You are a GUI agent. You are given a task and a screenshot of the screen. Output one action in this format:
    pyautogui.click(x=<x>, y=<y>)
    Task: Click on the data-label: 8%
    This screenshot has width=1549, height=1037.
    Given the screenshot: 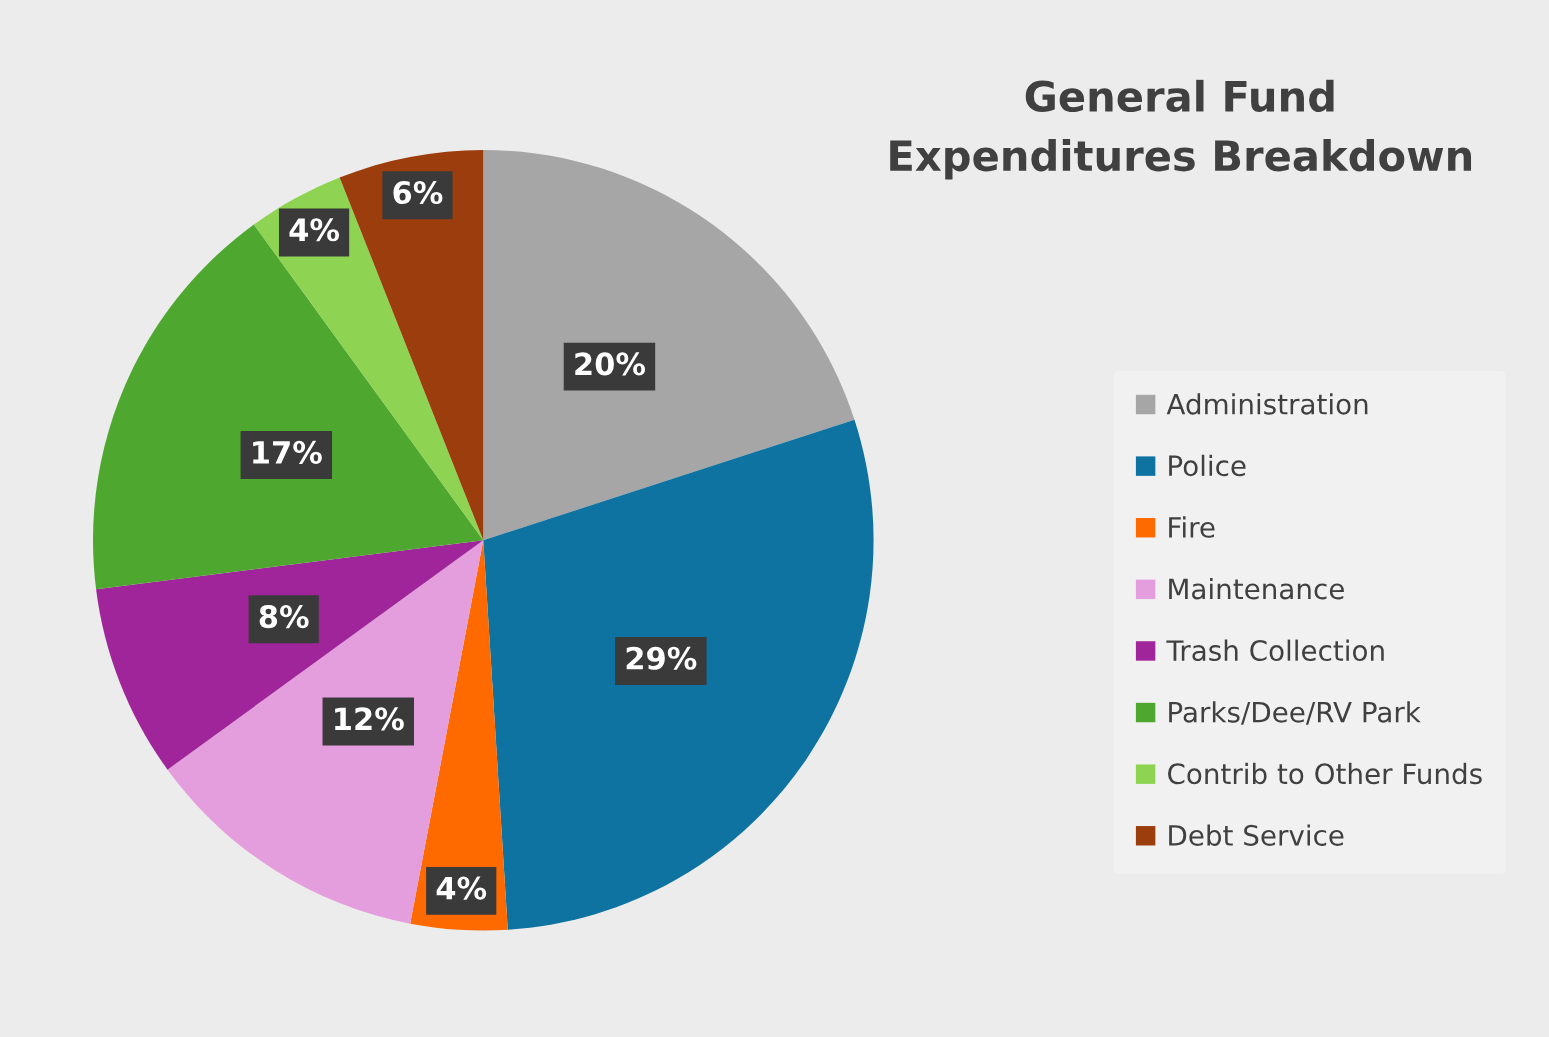 What is the action you would take?
    pyautogui.click(x=284, y=617)
    